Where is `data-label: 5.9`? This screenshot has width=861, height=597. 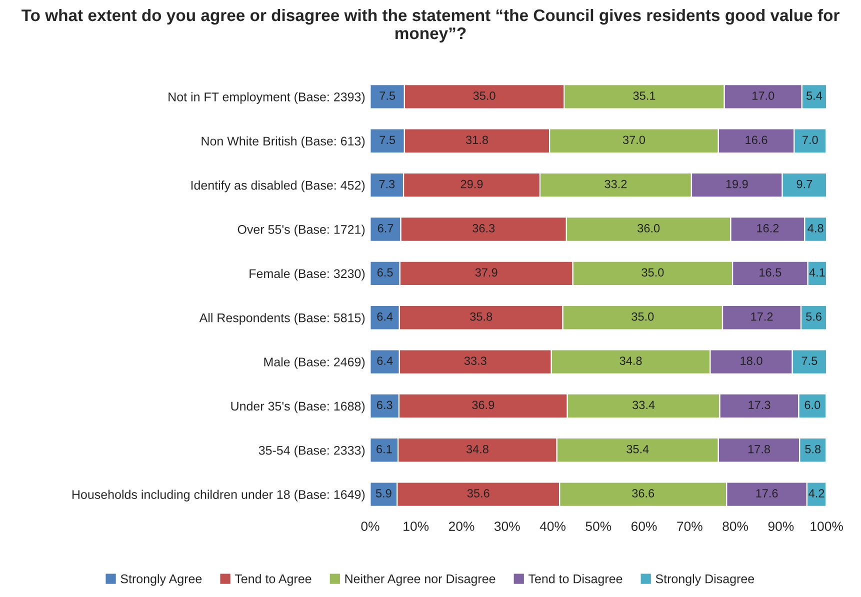
data-label: 5.9 is located at coordinates (384, 493).